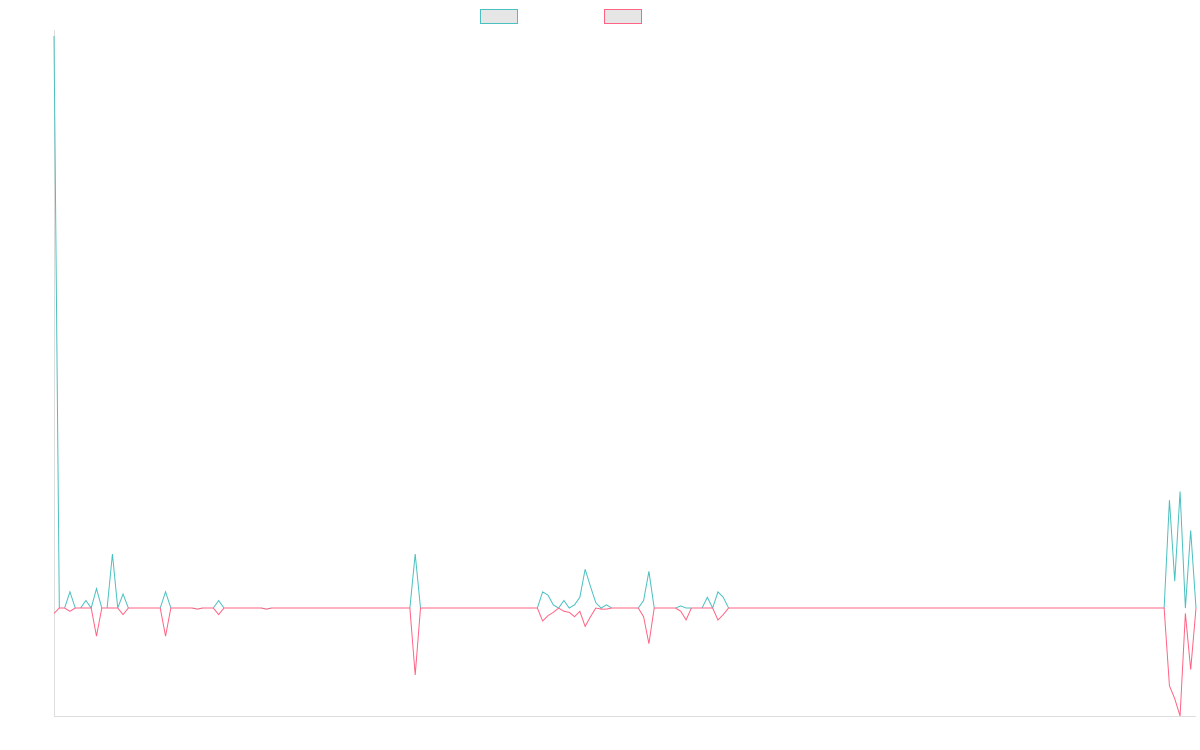 This screenshot has height=750, width=1200. Describe the element at coordinates (600, 18) in the screenshot. I see `chart-legend` at that location.